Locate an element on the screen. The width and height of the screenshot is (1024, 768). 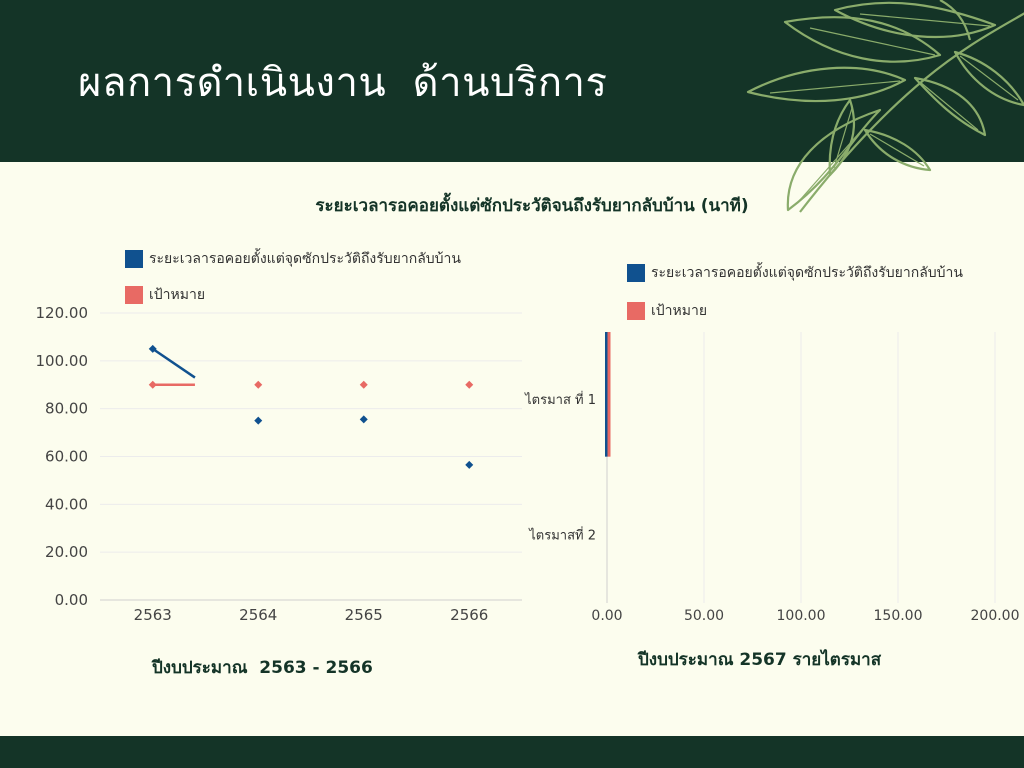
x-tick-label: 2563 is located at coordinates (153, 615).